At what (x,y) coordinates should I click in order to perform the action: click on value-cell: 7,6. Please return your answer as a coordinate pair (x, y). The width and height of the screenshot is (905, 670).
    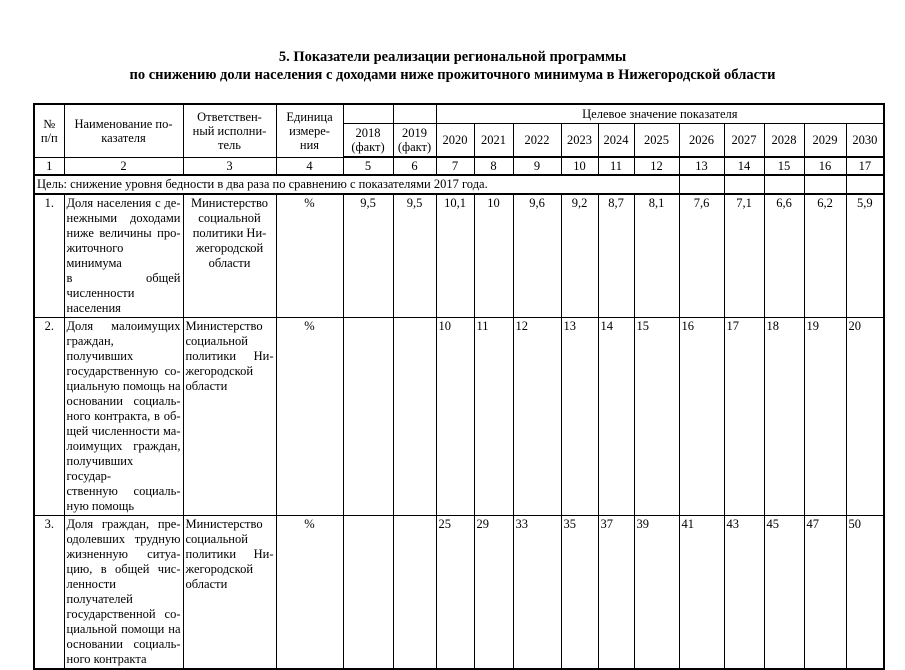
    Looking at the image, I should click on (701, 255).